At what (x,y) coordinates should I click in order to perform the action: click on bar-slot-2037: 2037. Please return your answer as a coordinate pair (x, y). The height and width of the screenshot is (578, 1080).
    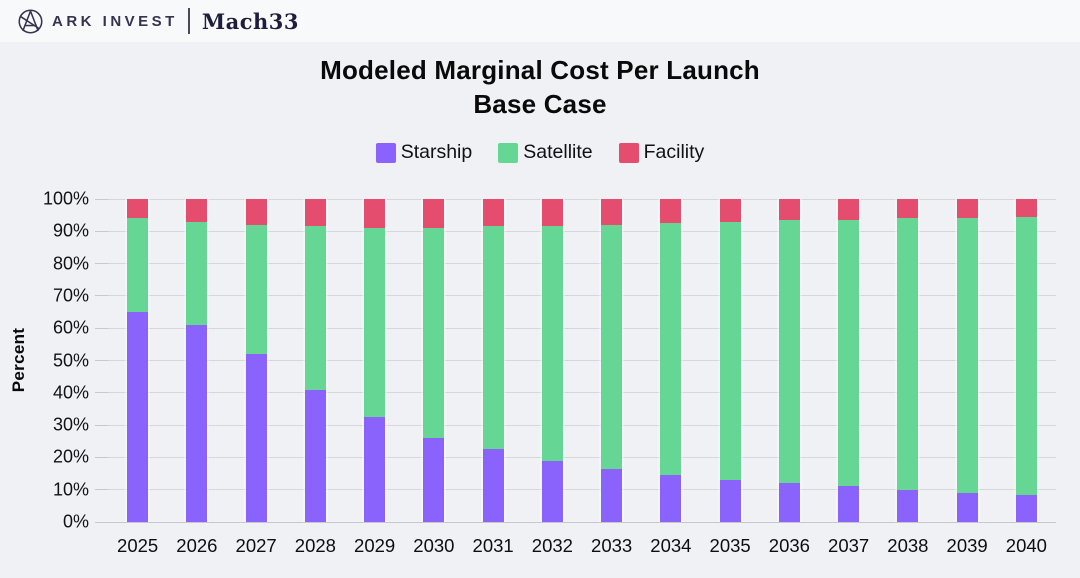
    Looking at the image, I should click on (848, 377).